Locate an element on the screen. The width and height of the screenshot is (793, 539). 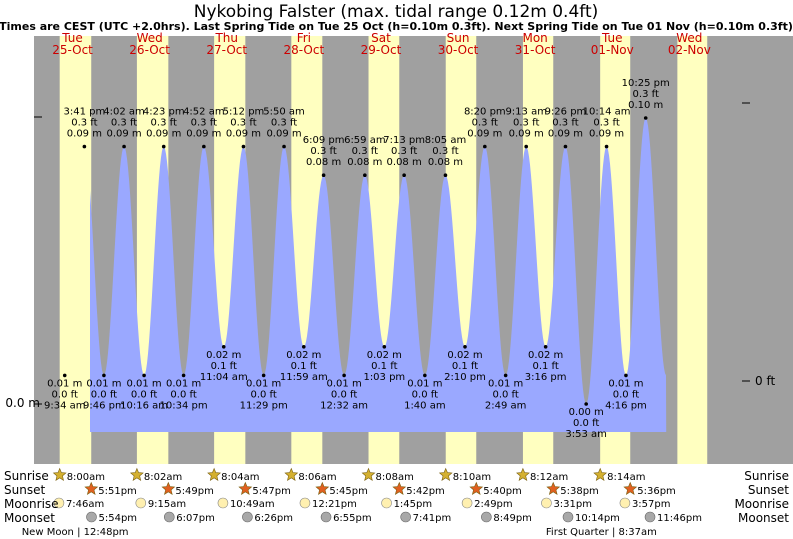
tide-high-label: 3:41 pm is located at coordinates (85, 112).